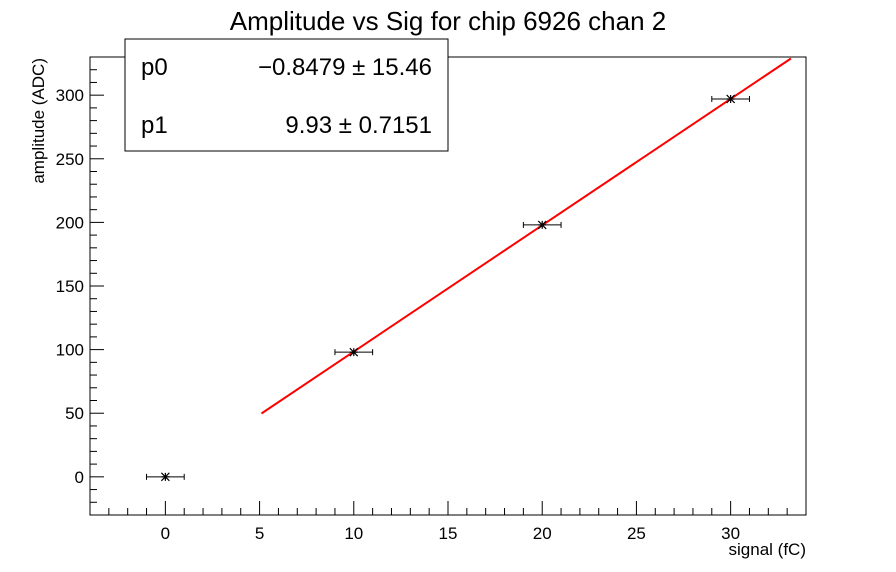 The width and height of the screenshot is (896, 572). What do you see at coordinates (542, 533) in the screenshot?
I see `x-tick-label: 20` at bounding box center [542, 533].